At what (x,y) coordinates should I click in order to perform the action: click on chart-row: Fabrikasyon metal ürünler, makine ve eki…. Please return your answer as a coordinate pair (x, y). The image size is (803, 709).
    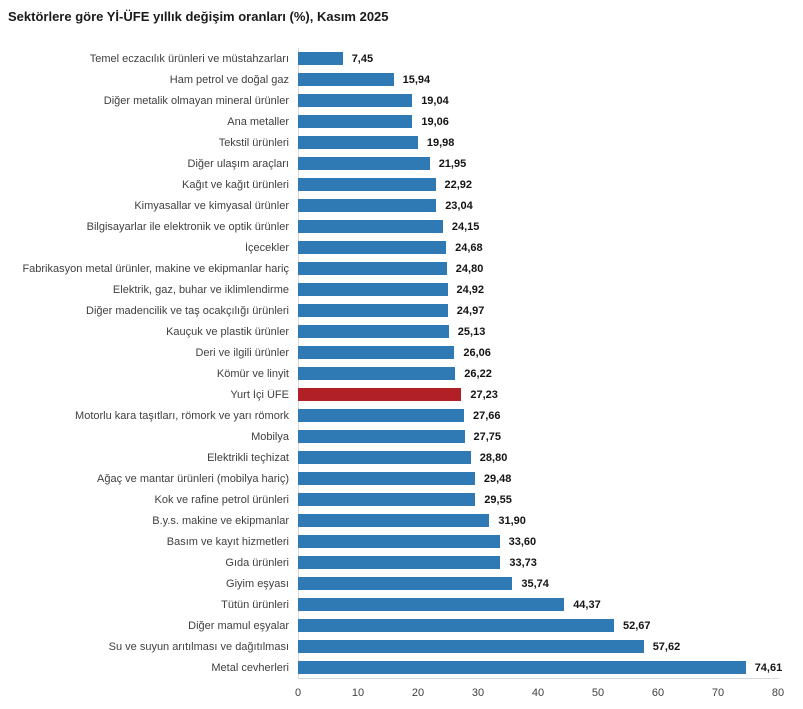
    Looking at the image, I should click on (401, 268).